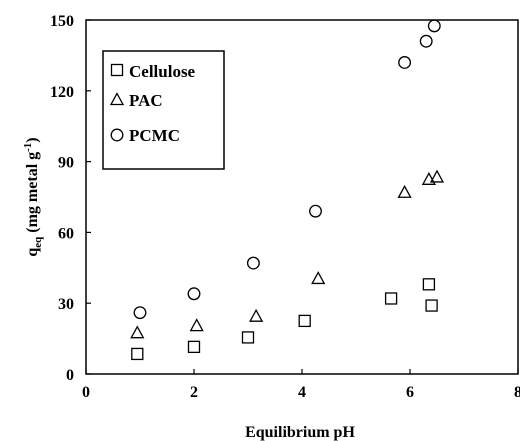 This screenshot has width=520, height=441. Describe the element at coordinates (517, 392) in the screenshot. I see `x-tick-label: 8` at that location.